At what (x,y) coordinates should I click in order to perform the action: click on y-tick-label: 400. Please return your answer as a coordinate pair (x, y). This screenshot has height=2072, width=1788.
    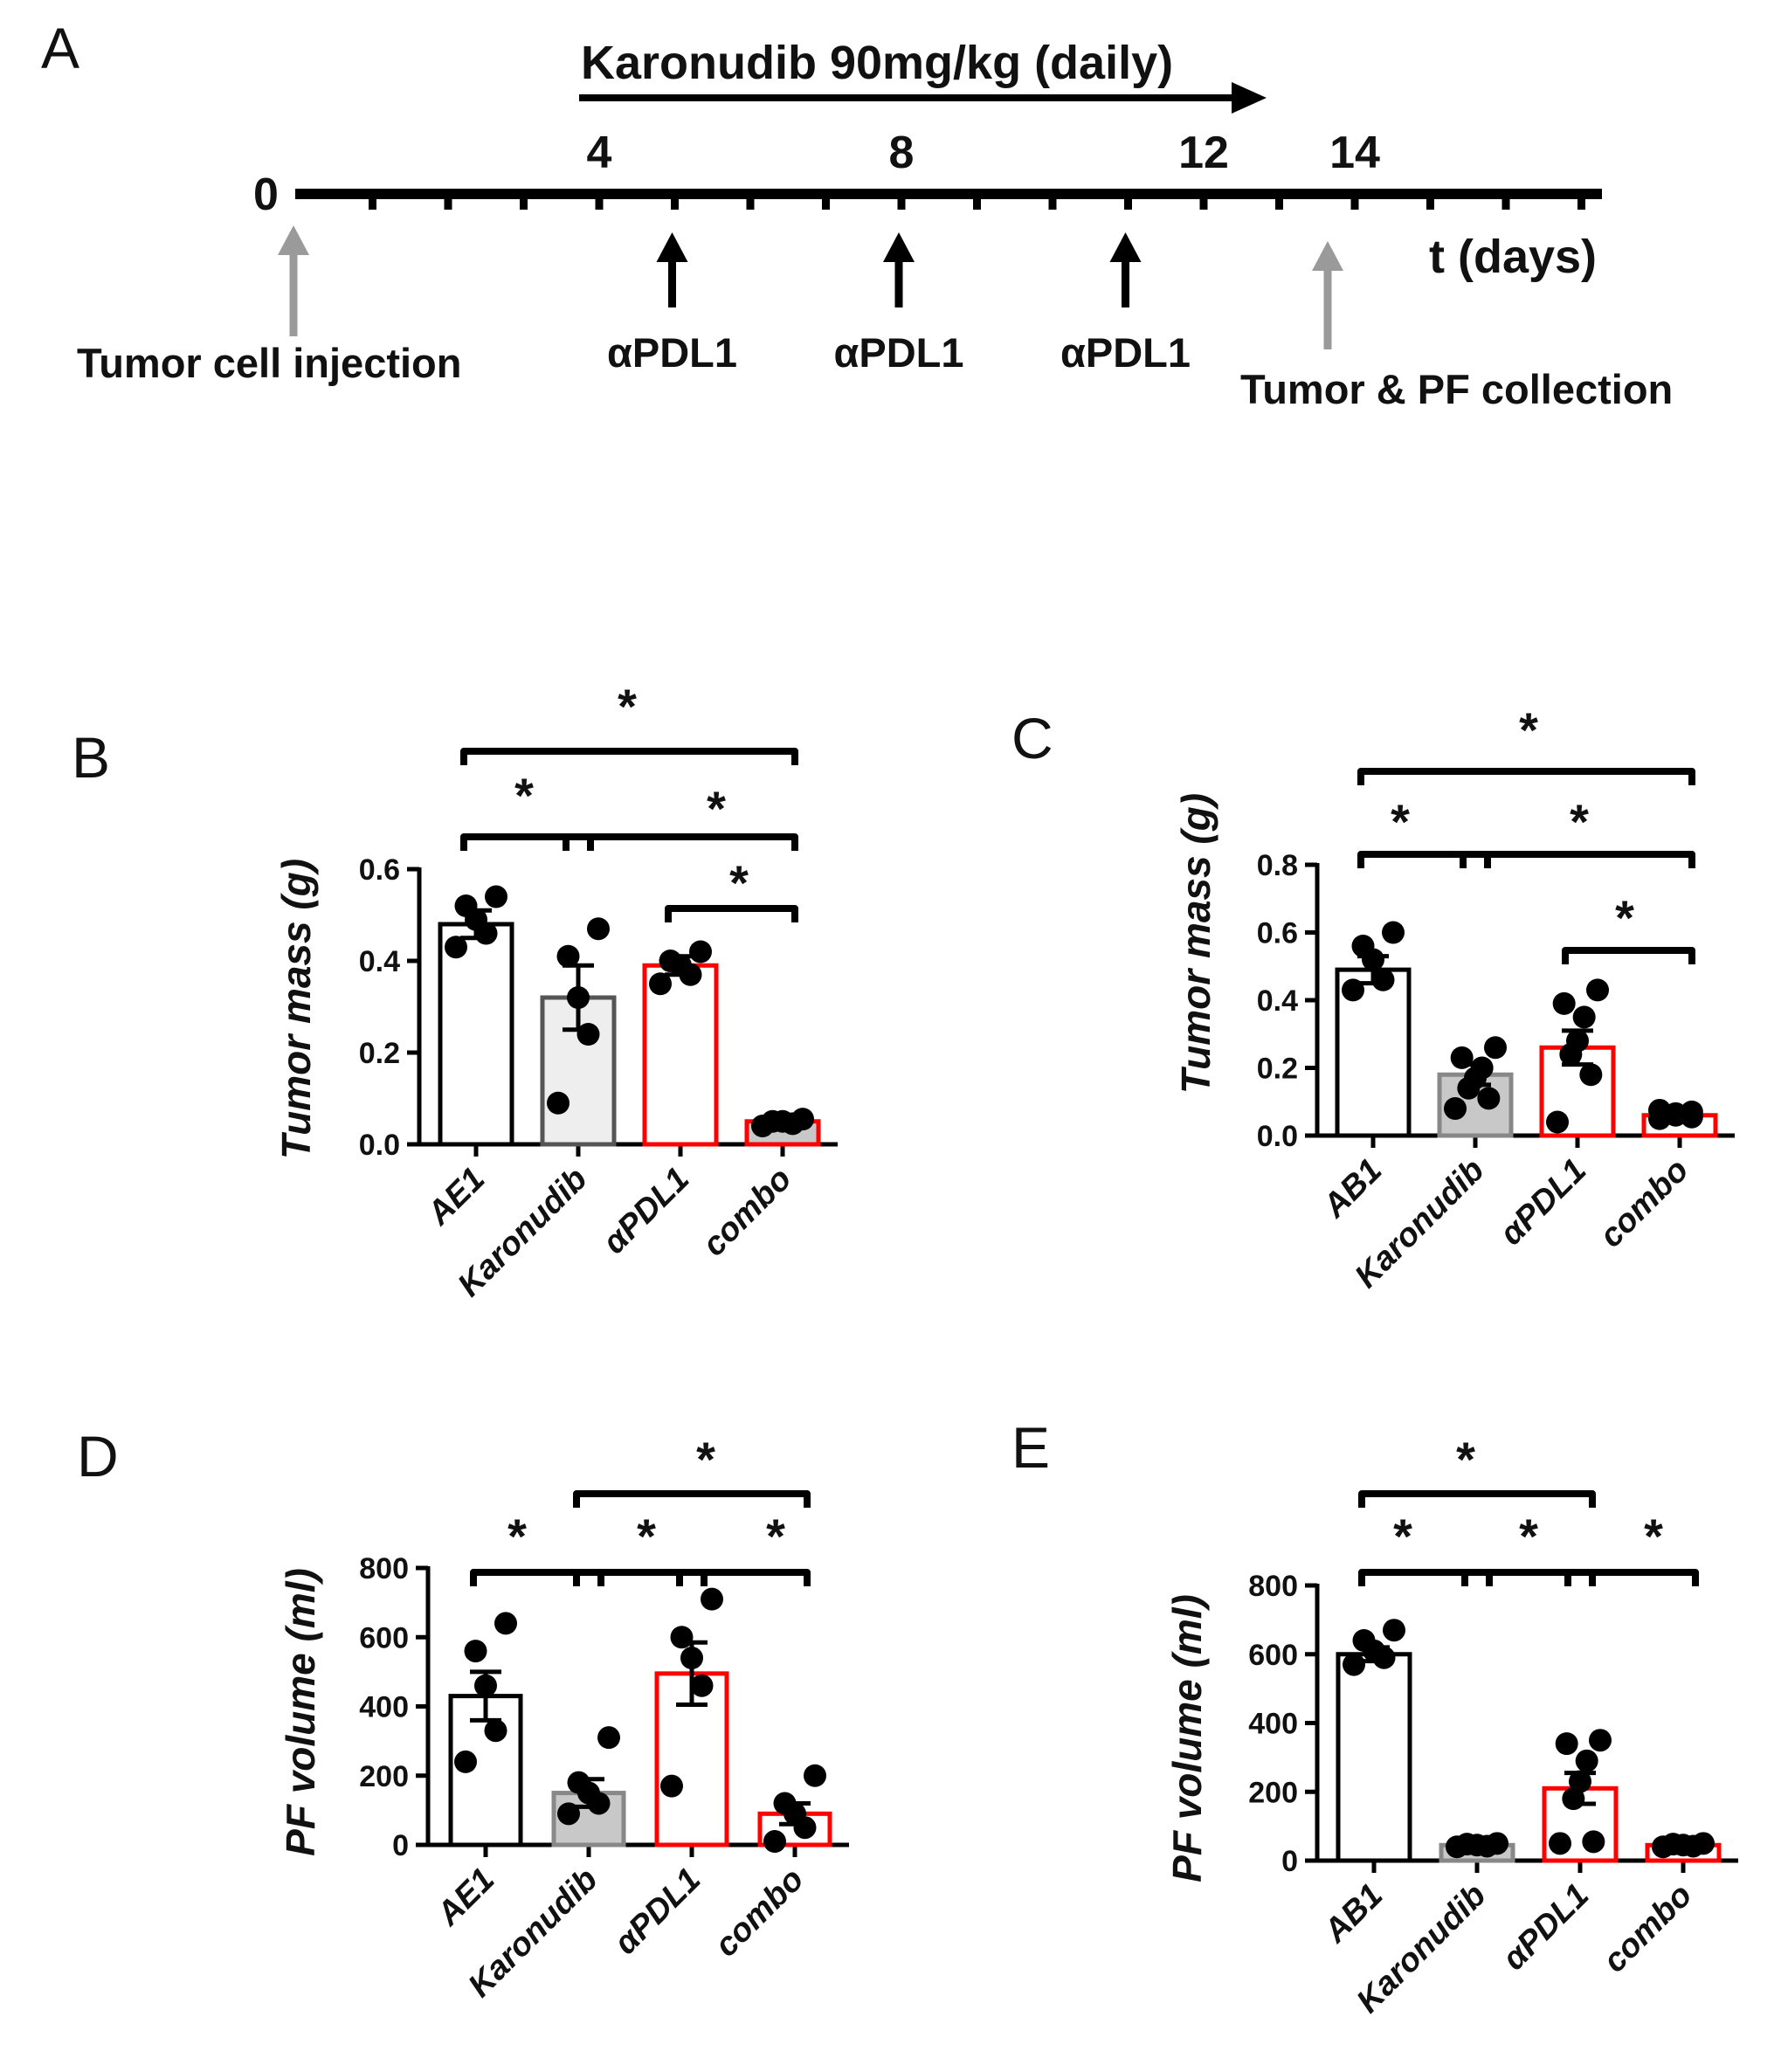
    Looking at the image, I should click on (1273, 1724).